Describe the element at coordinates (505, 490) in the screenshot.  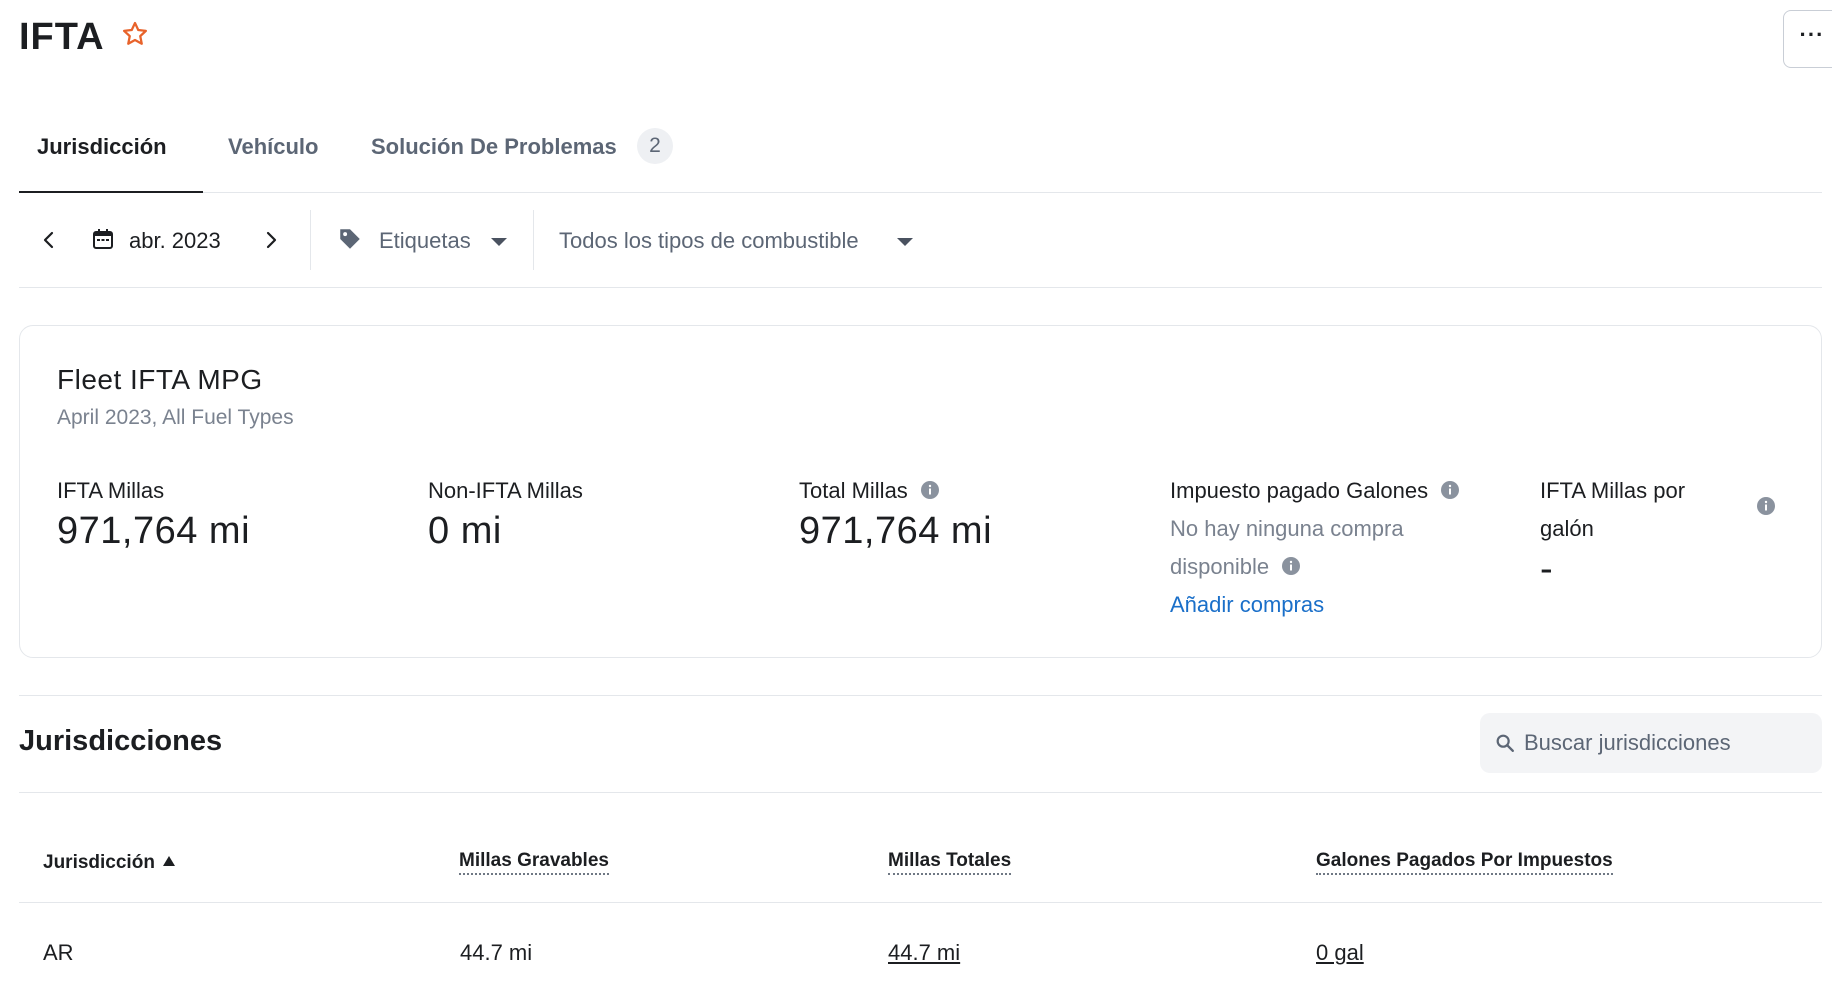
I see `stat-label: Non-IFTA Millas` at that location.